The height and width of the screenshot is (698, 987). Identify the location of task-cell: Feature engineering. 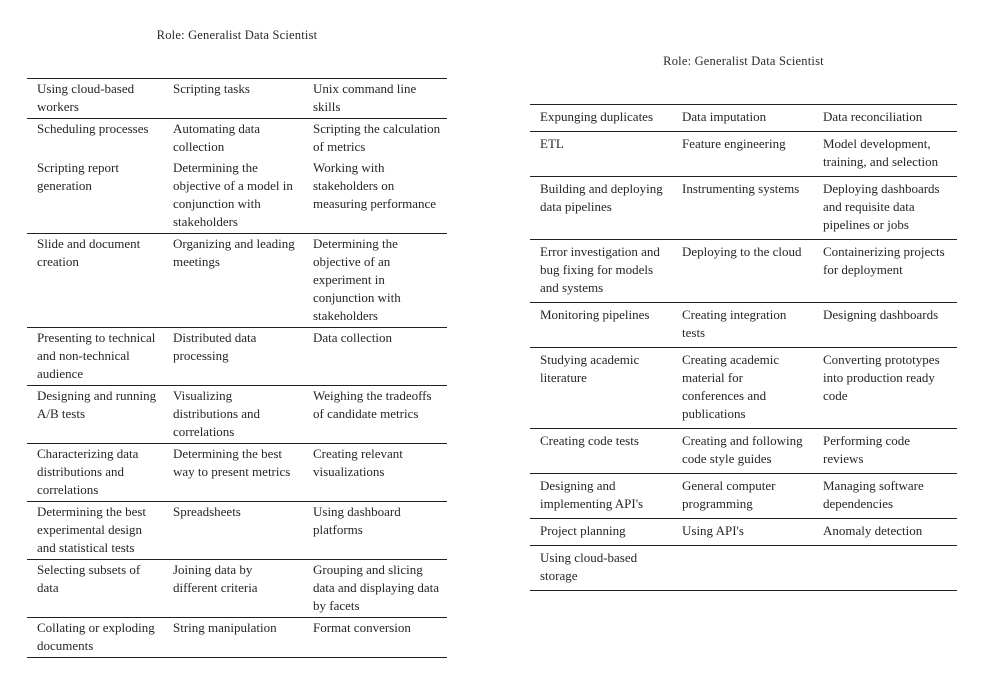
(742, 154).